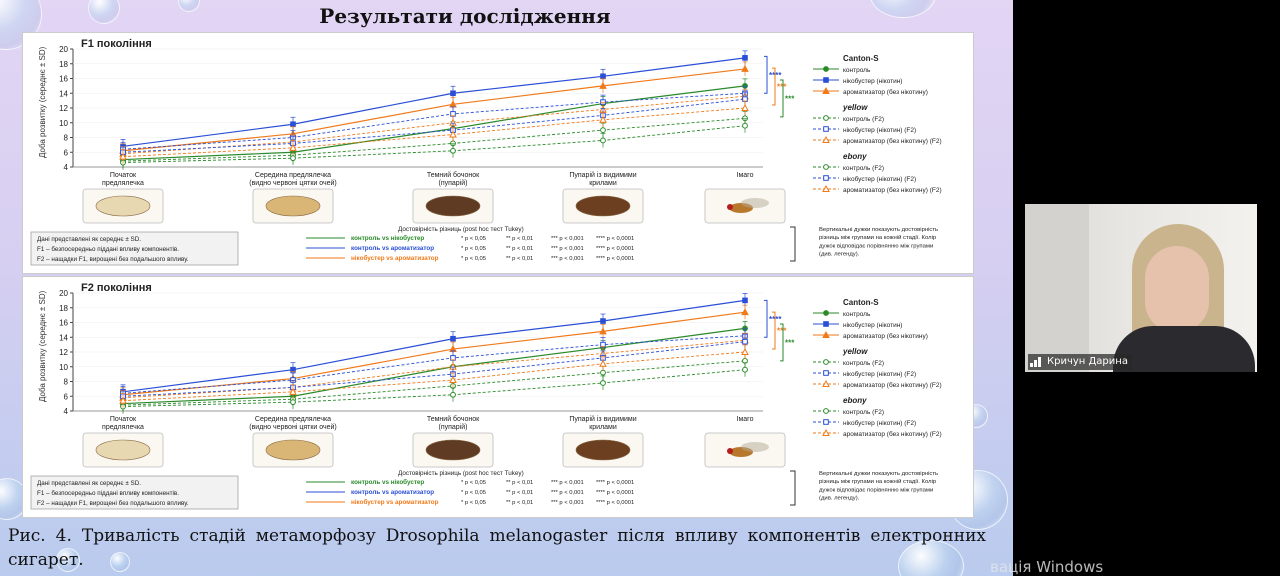 This screenshot has width=1280, height=576. What do you see at coordinates (782, 331) in the screenshot?
I see `significance-label: ***` at bounding box center [782, 331].